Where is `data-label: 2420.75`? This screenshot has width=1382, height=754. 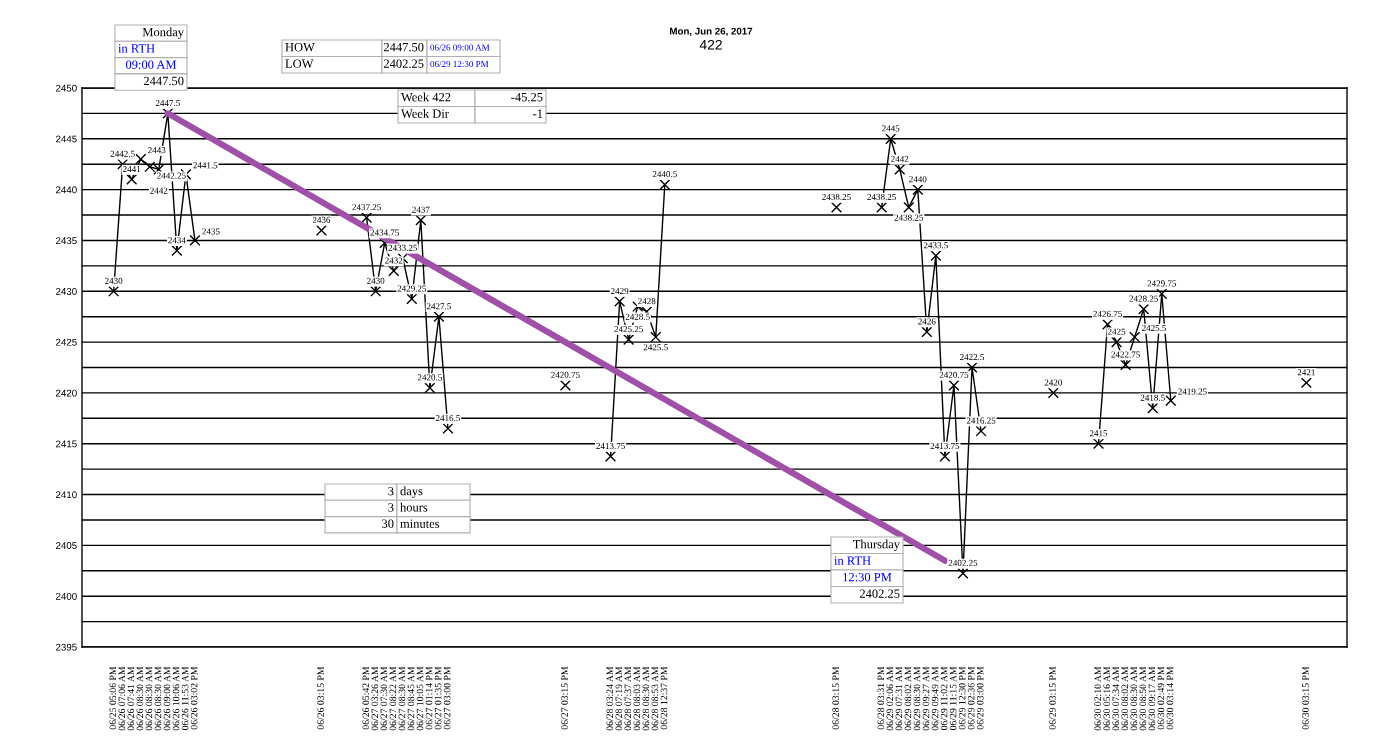 data-label: 2420.75 is located at coordinates (565, 374).